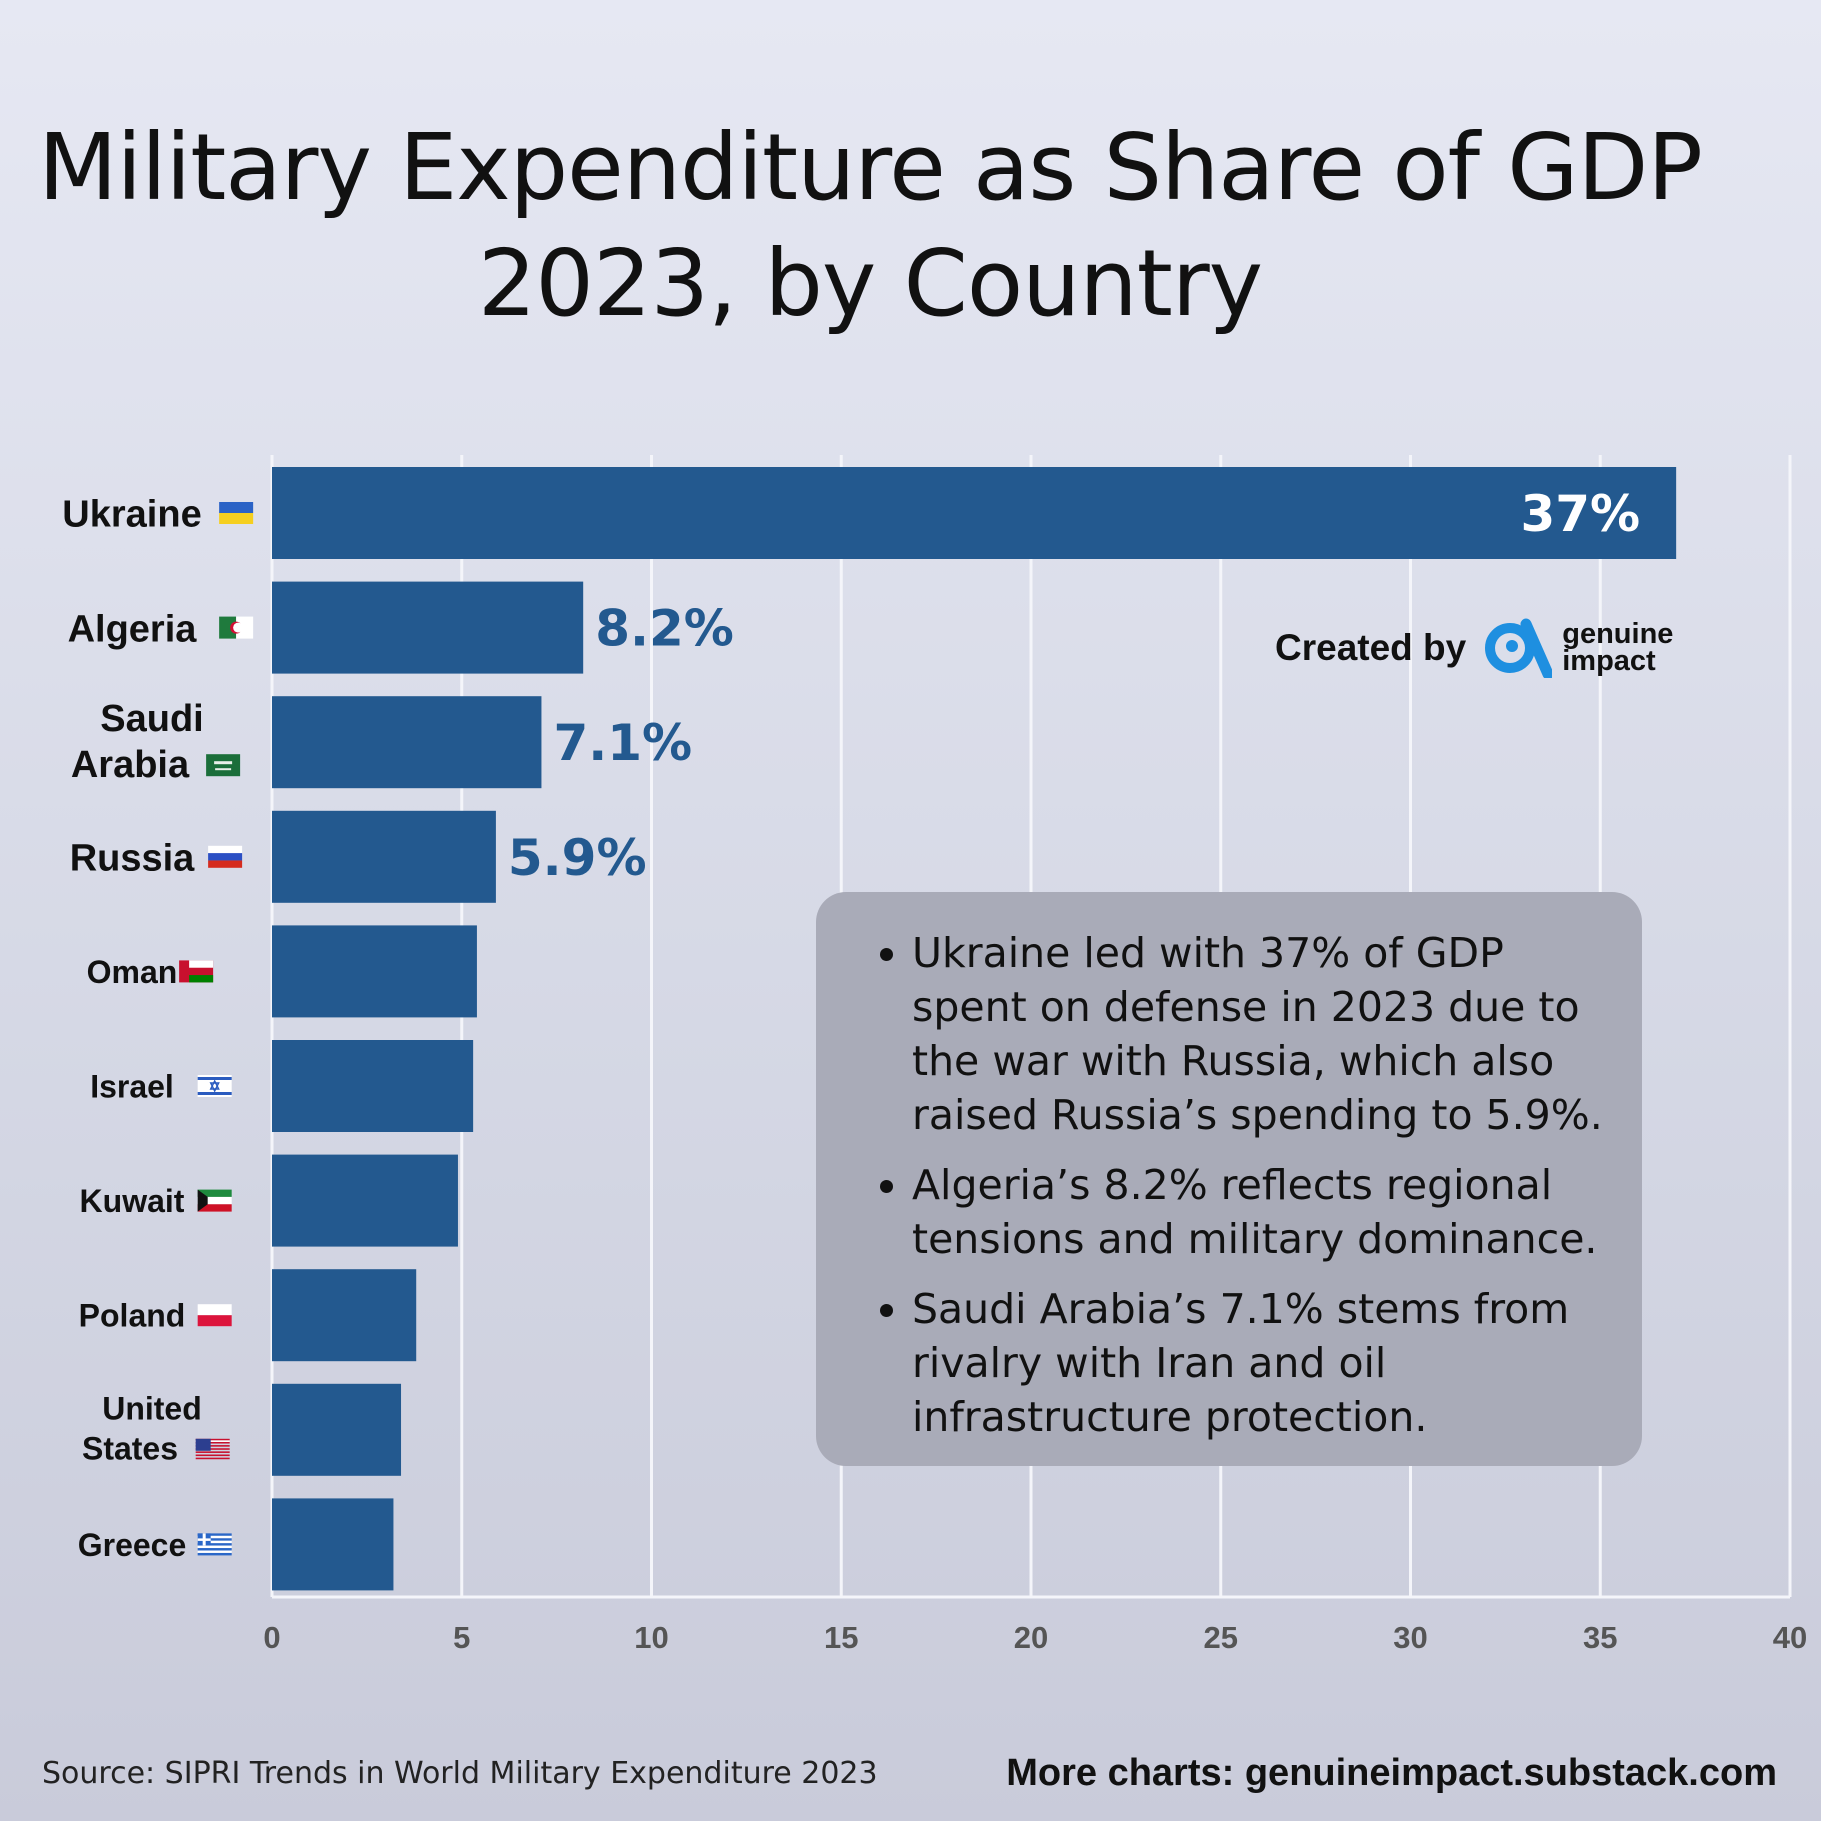  I want to click on bar-poland, so click(344, 1315).